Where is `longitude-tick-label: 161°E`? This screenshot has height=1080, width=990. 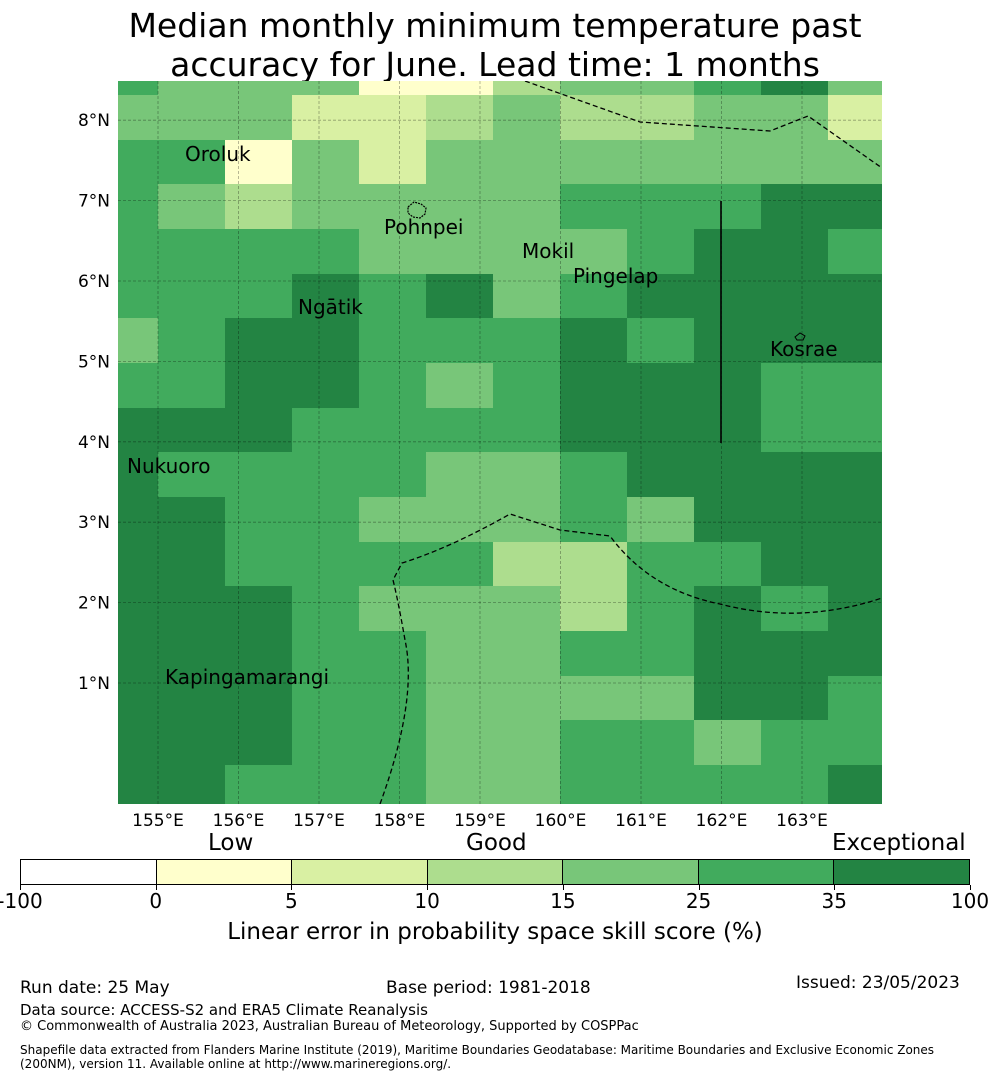 longitude-tick-label: 161°E is located at coordinates (641, 820).